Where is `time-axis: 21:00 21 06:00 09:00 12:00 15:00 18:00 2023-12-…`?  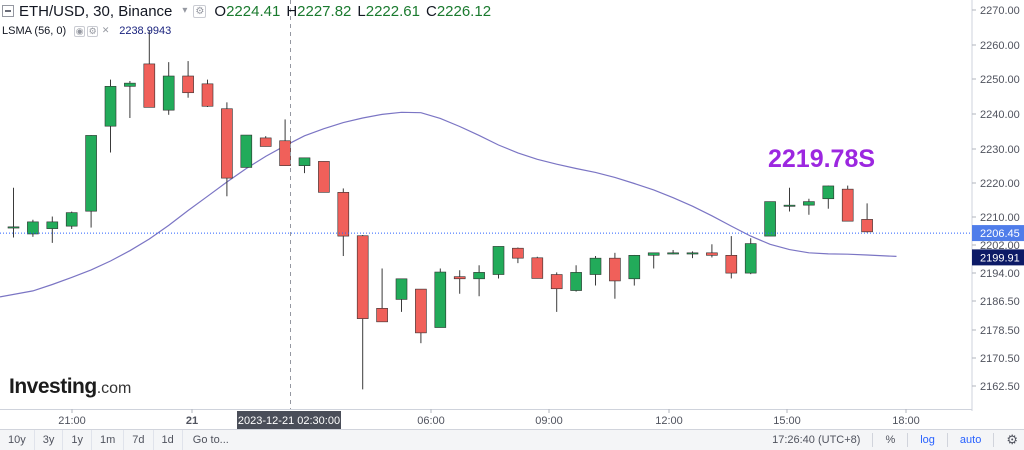
time-axis: 21:00 21 06:00 09:00 12:00 15:00 18:00 2023-12-… is located at coordinates (486, 419).